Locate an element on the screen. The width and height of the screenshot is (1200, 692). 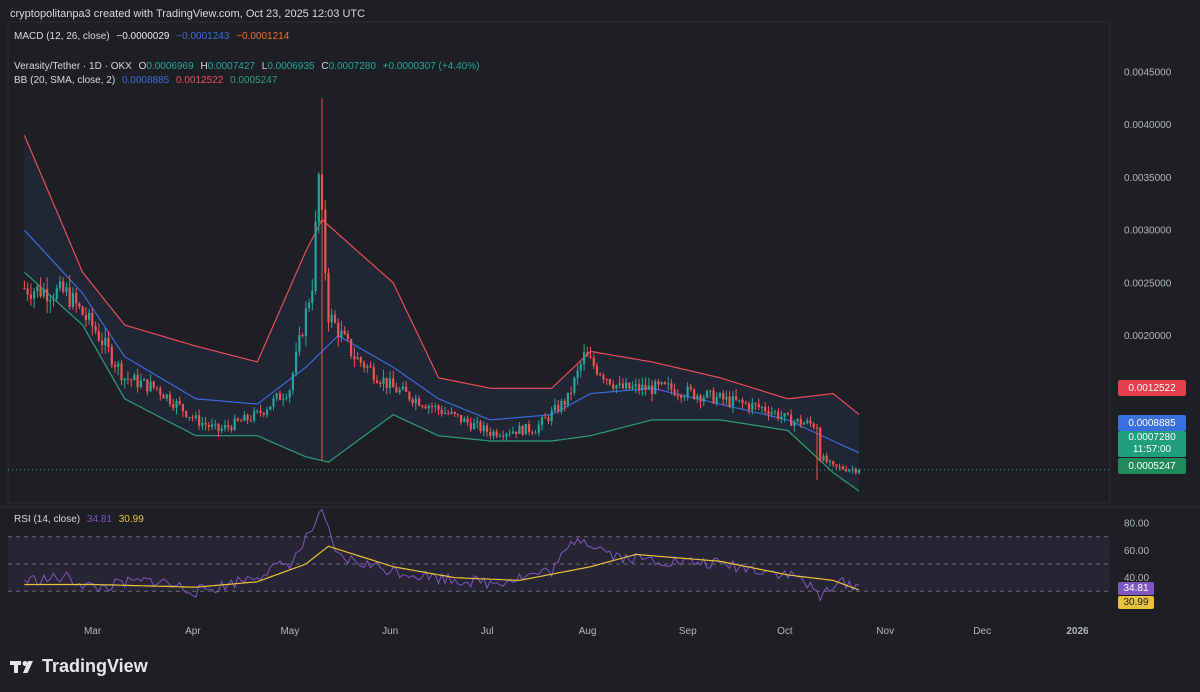
rsi-label: RSI (14, close) is located at coordinates (47, 519).